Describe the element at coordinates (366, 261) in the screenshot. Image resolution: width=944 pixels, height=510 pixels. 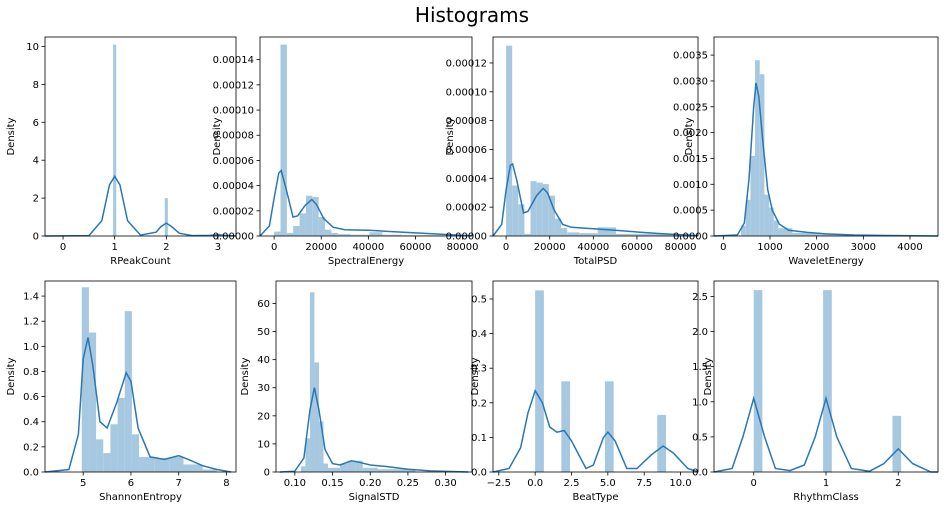
I see `x-axis-label: SpectralEnergy` at that location.